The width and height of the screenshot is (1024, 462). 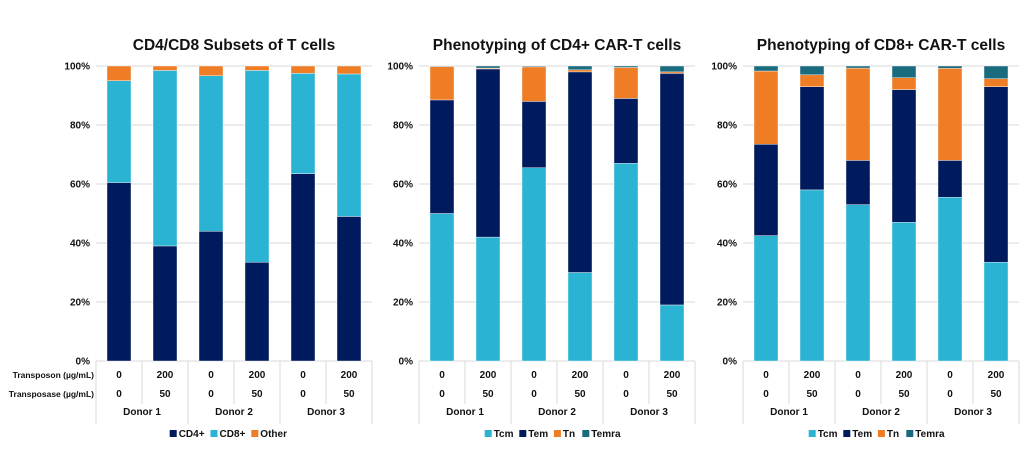 I want to click on chart-title: Phenotyping of CD8+ CAR-T cells, so click(x=881, y=45).